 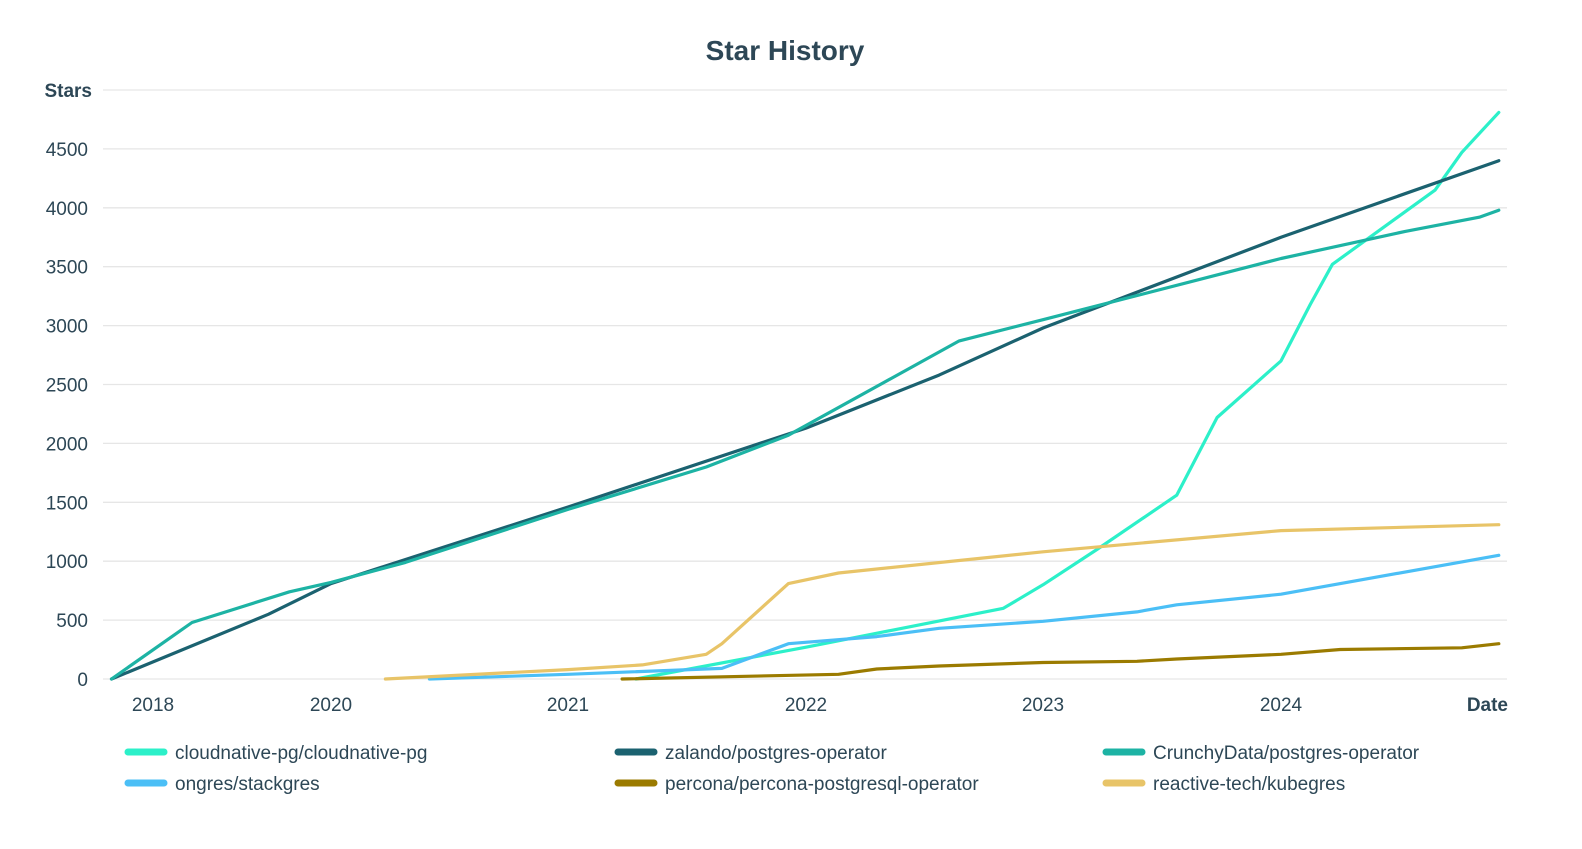 I want to click on legend-label: cloudnative-pg/cloudnative-pg, so click(x=301, y=753).